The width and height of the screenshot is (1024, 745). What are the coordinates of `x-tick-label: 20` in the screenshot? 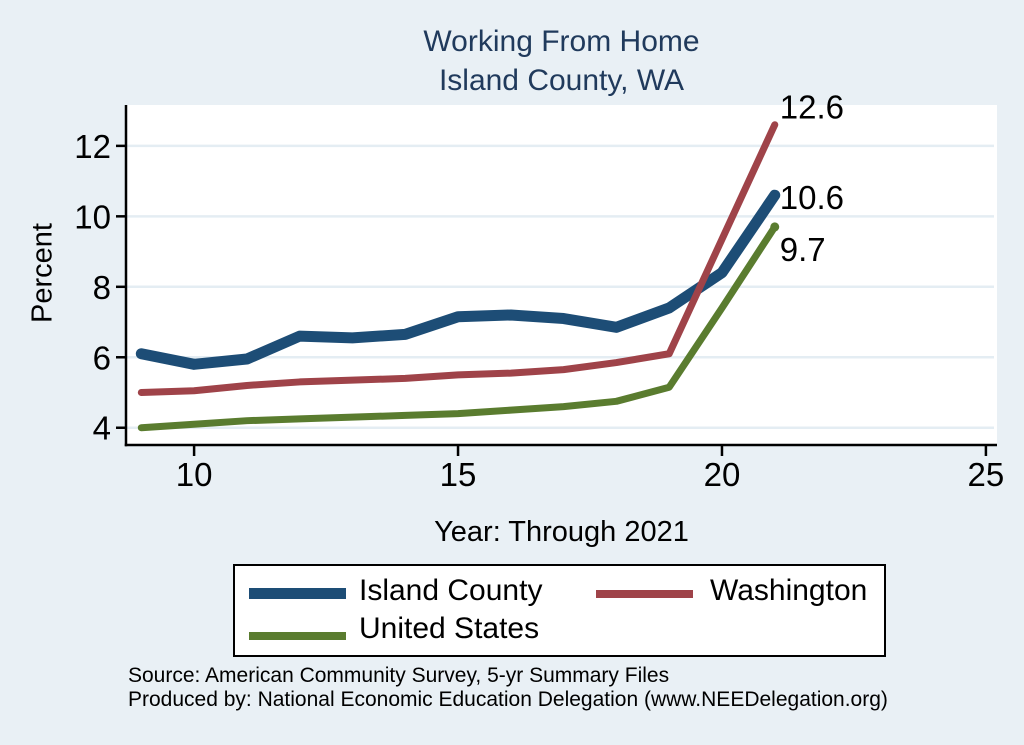 It's located at (722, 474).